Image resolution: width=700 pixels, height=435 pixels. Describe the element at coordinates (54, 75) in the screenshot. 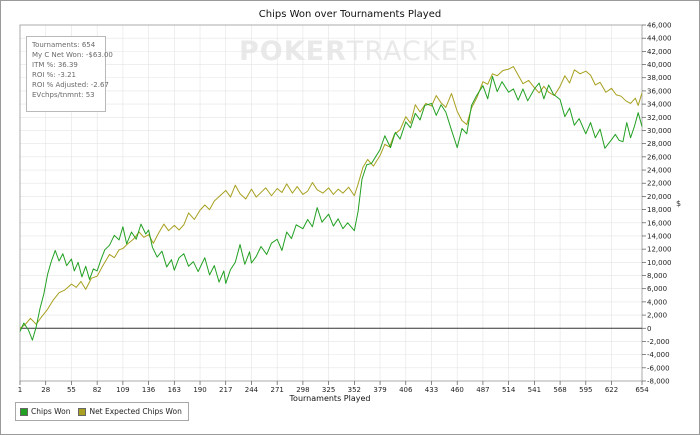

I see `stat-roi: ROI %: -3.21` at that location.